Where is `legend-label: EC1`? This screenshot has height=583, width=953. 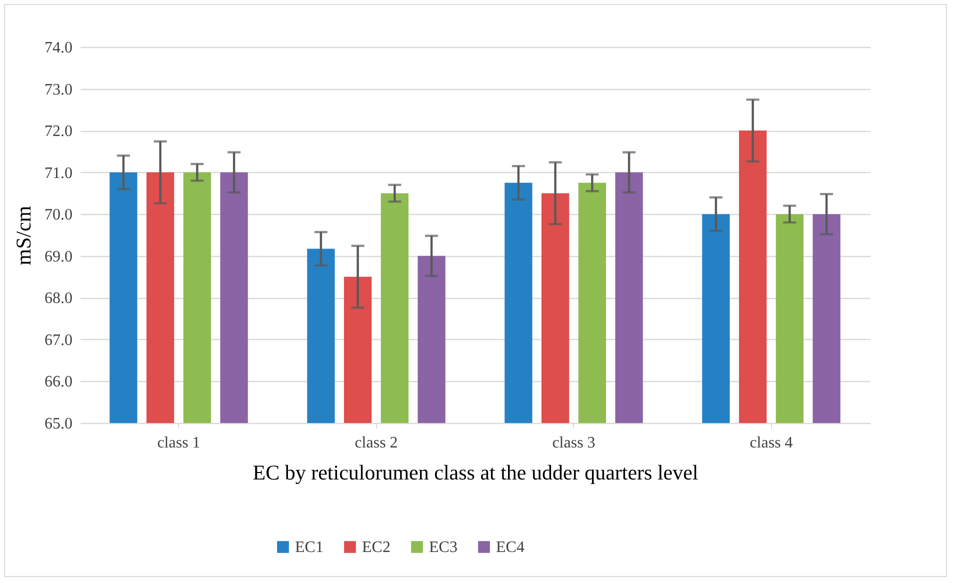
legend-label: EC1 is located at coordinates (309, 547).